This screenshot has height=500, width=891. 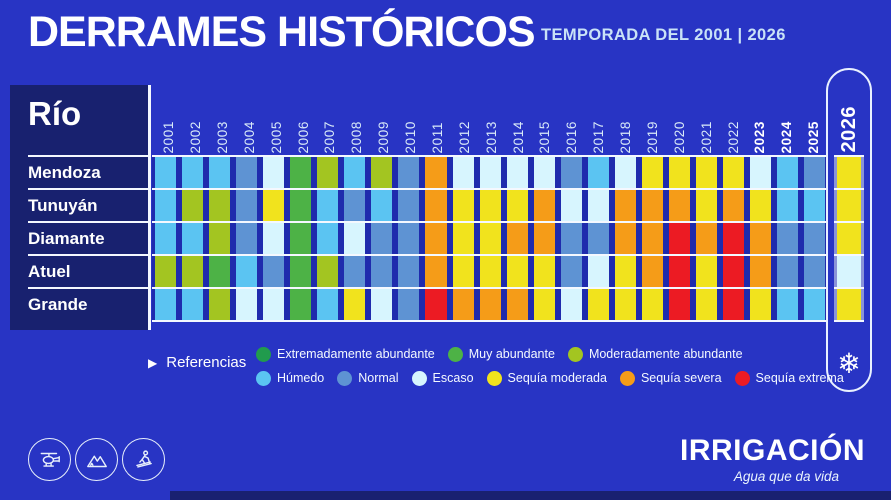 What do you see at coordinates (490, 304) in the screenshot?
I see `heatmap-row-Grande` at bounding box center [490, 304].